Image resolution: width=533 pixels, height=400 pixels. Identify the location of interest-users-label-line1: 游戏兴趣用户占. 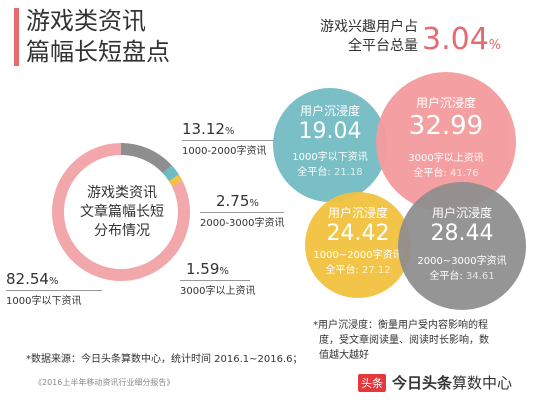
(369, 27).